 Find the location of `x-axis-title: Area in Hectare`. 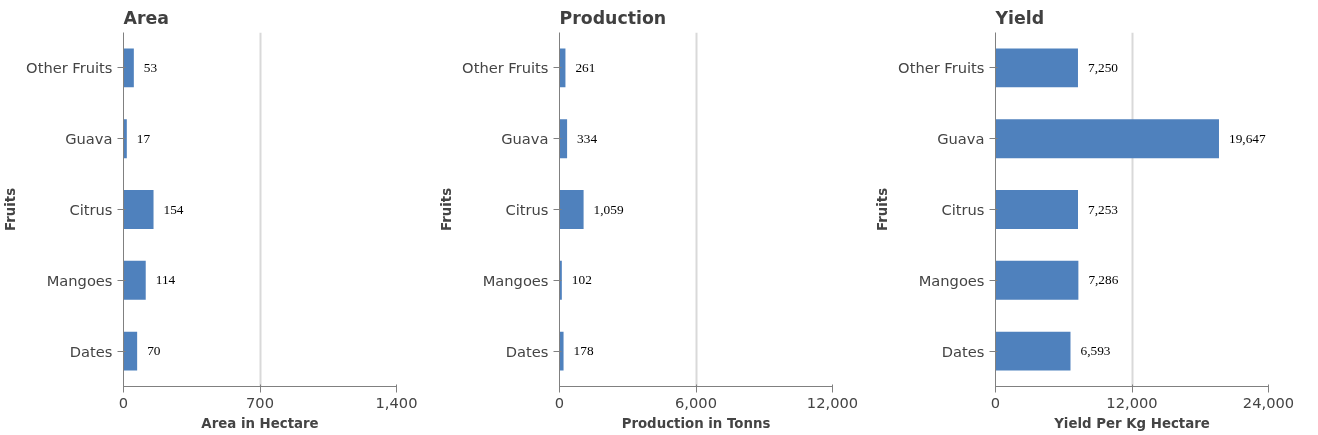

x-axis-title: Area in Hectare is located at coordinates (260, 423).